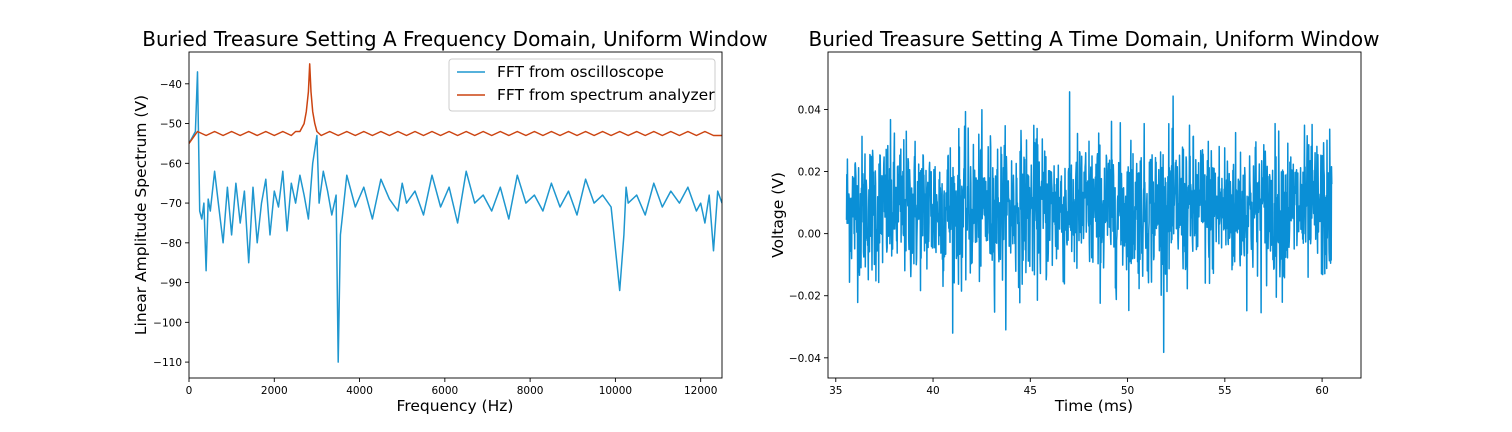  Describe the element at coordinates (810, 110) in the screenshot. I see `y-tick-label: 0.04` at that location.